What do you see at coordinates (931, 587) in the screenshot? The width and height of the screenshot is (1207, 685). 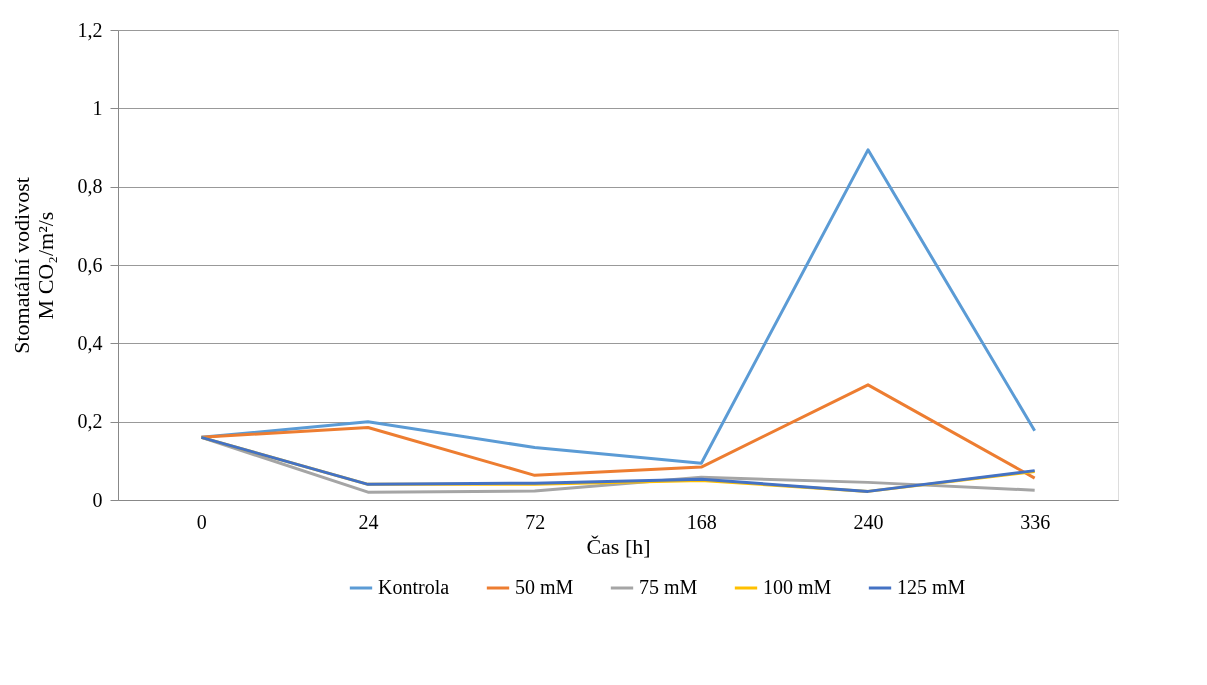 I see `legend-label: 125 mM` at bounding box center [931, 587].